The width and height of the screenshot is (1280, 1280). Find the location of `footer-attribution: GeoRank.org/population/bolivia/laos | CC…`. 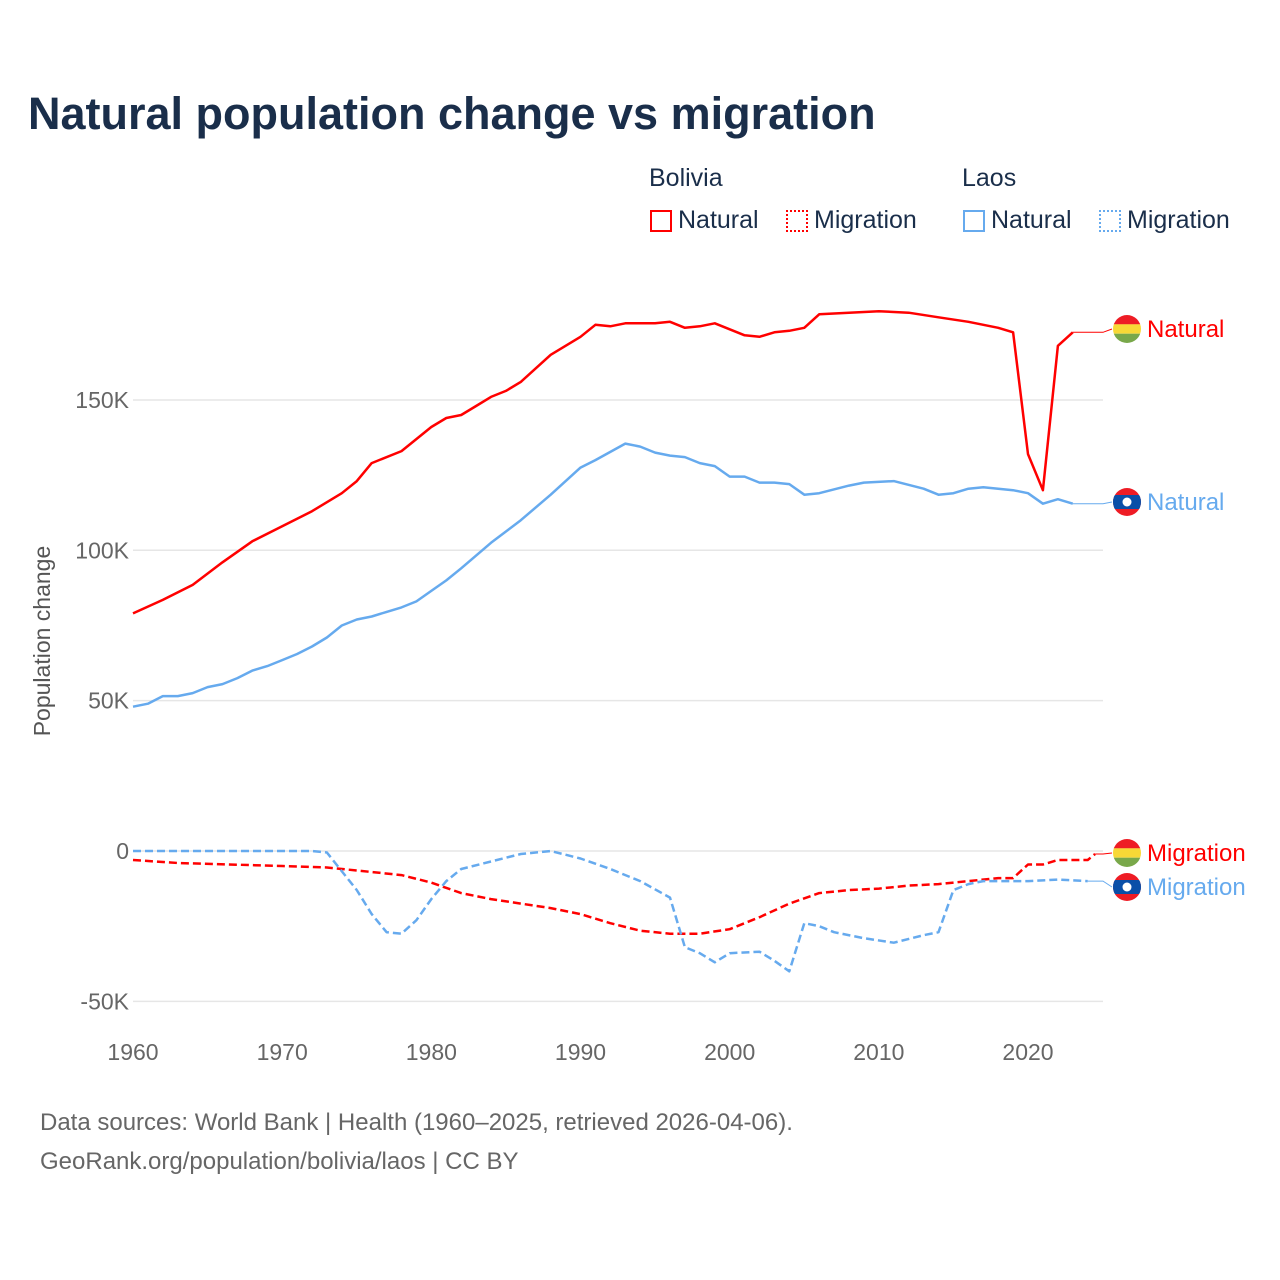

footer-attribution: GeoRank.org/population/bolivia/laos | CC… is located at coordinates (279, 1161).